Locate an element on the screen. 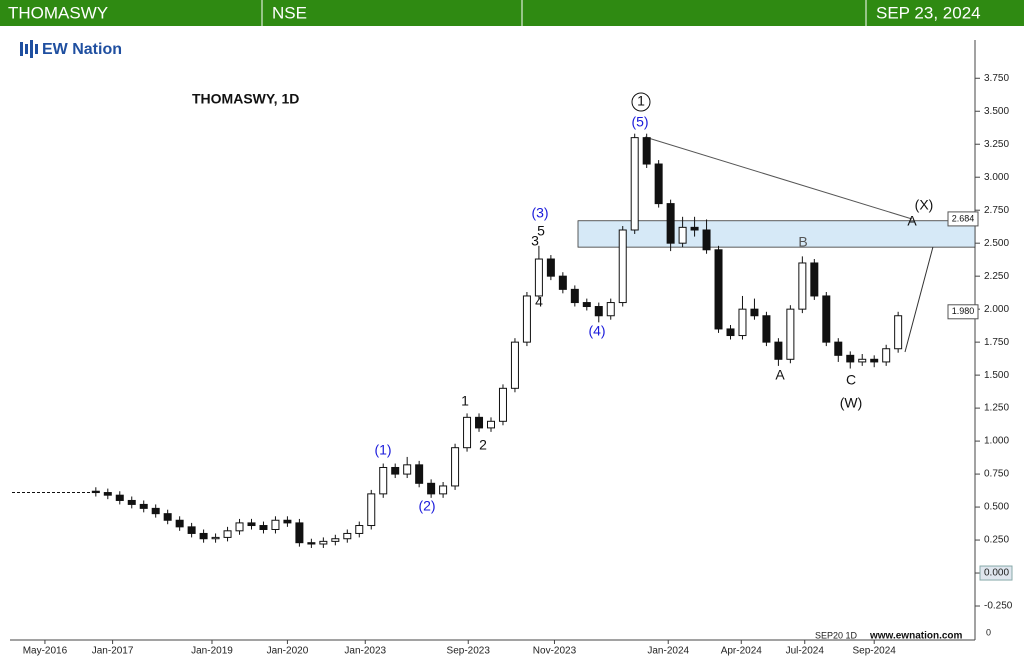 This screenshot has width=1024, height=657. y-tick-label: 2.250 is located at coordinates (996, 276).